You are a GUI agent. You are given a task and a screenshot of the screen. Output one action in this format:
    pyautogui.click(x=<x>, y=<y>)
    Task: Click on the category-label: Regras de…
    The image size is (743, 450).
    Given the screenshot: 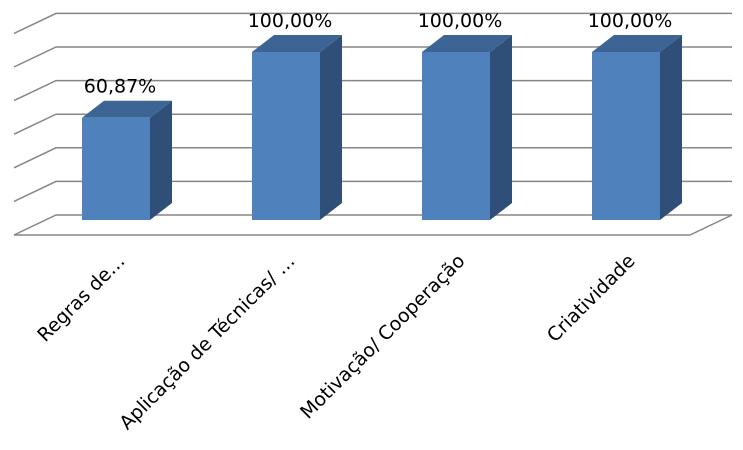 What is the action you would take?
    pyautogui.click(x=81, y=298)
    